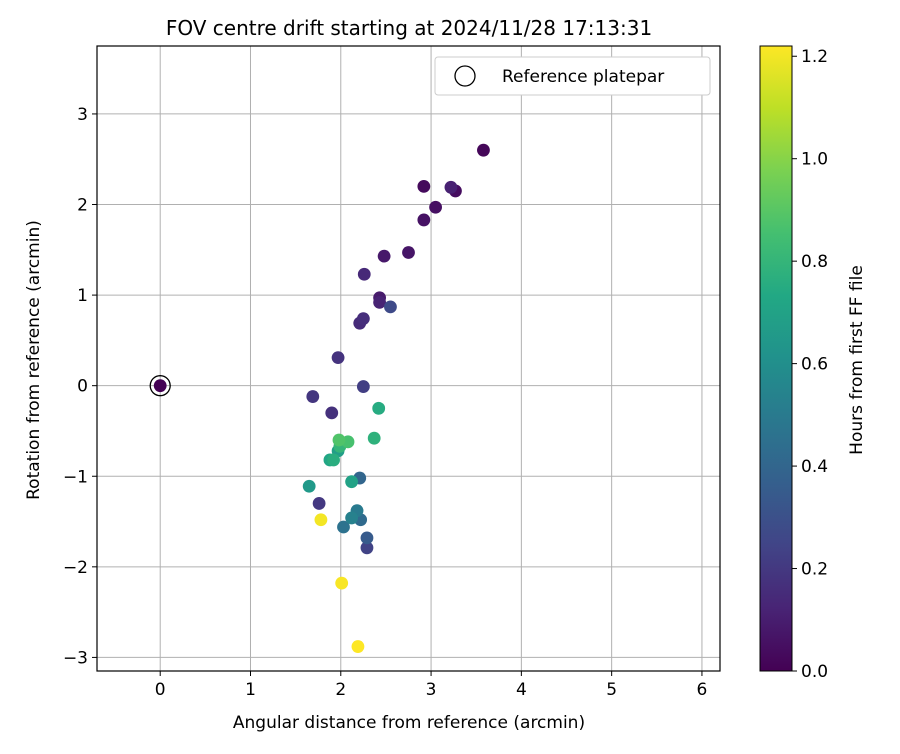 This screenshot has height=754, width=900. I want to click on x-tick-label: 2, so click(340, 690).